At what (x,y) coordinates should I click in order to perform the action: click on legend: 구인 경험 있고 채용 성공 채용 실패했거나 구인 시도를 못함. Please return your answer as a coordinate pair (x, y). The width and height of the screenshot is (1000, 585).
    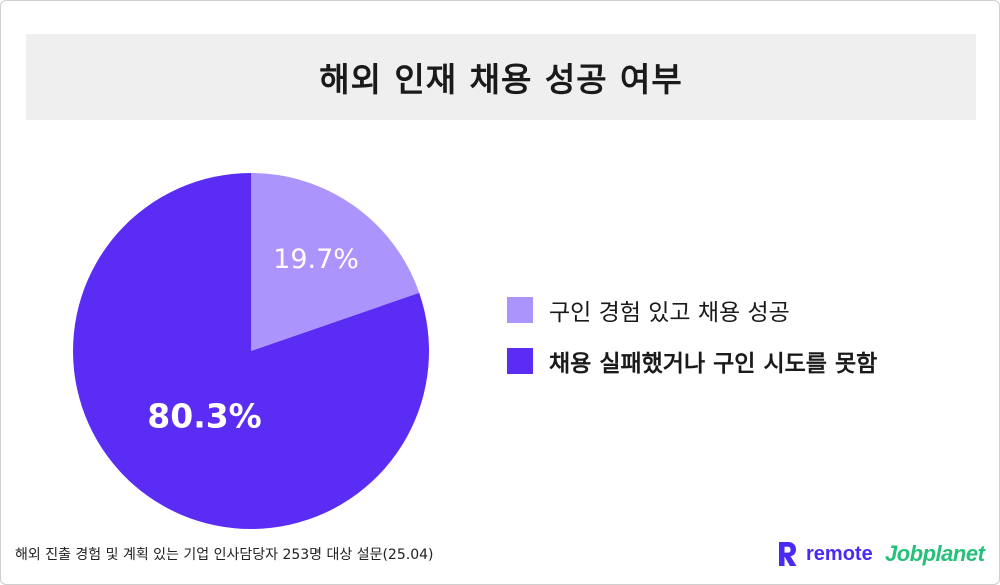
    Looking at the image, I should click on (692, 344).